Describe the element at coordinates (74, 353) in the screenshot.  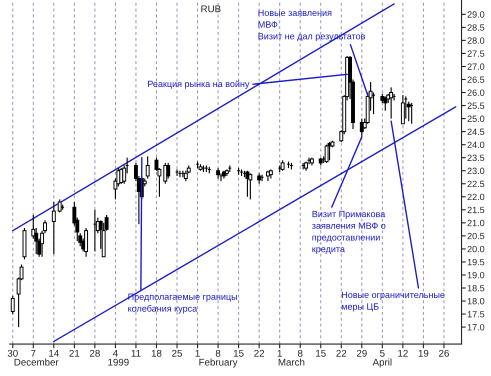
I see `x-tick-label: 21` at that location.